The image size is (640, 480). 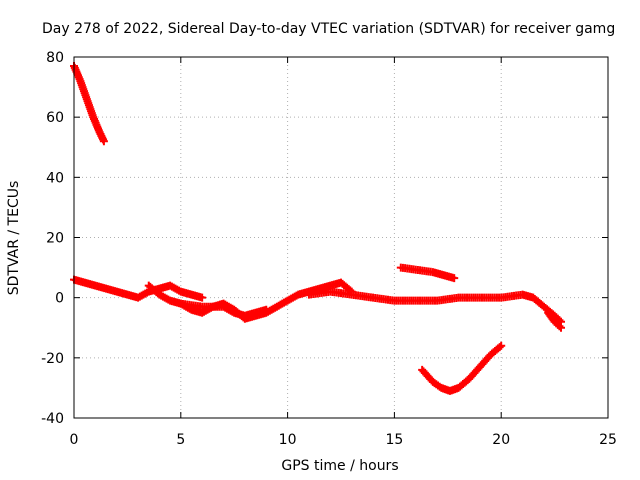 I want to click on y-tick-label: -20, so click(x=52, y=359).